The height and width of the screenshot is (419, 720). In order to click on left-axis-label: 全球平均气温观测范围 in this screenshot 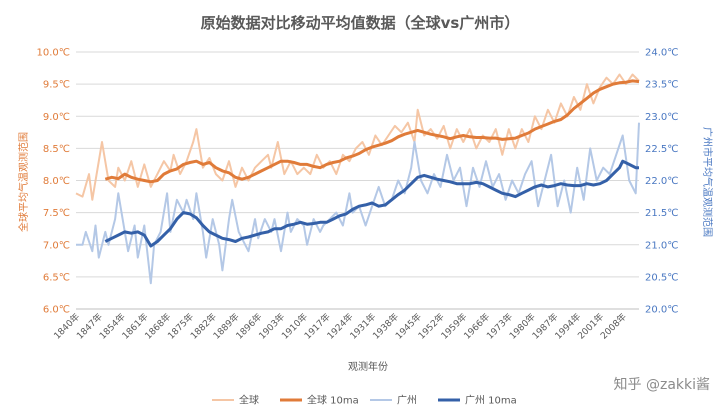, I will do `click(23, 182)`.